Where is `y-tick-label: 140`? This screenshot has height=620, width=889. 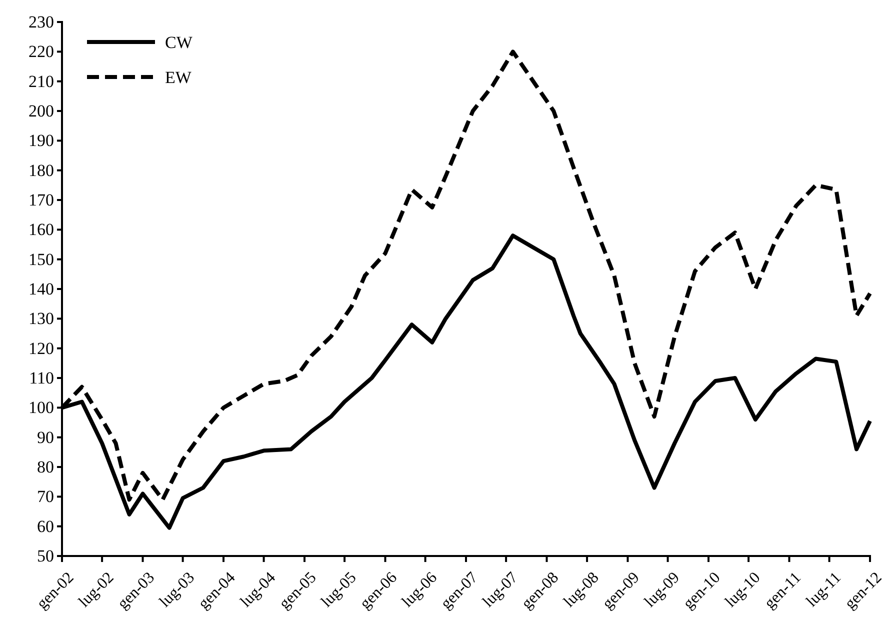
y-tick-label: 140 is located at coordinates (41, 288).